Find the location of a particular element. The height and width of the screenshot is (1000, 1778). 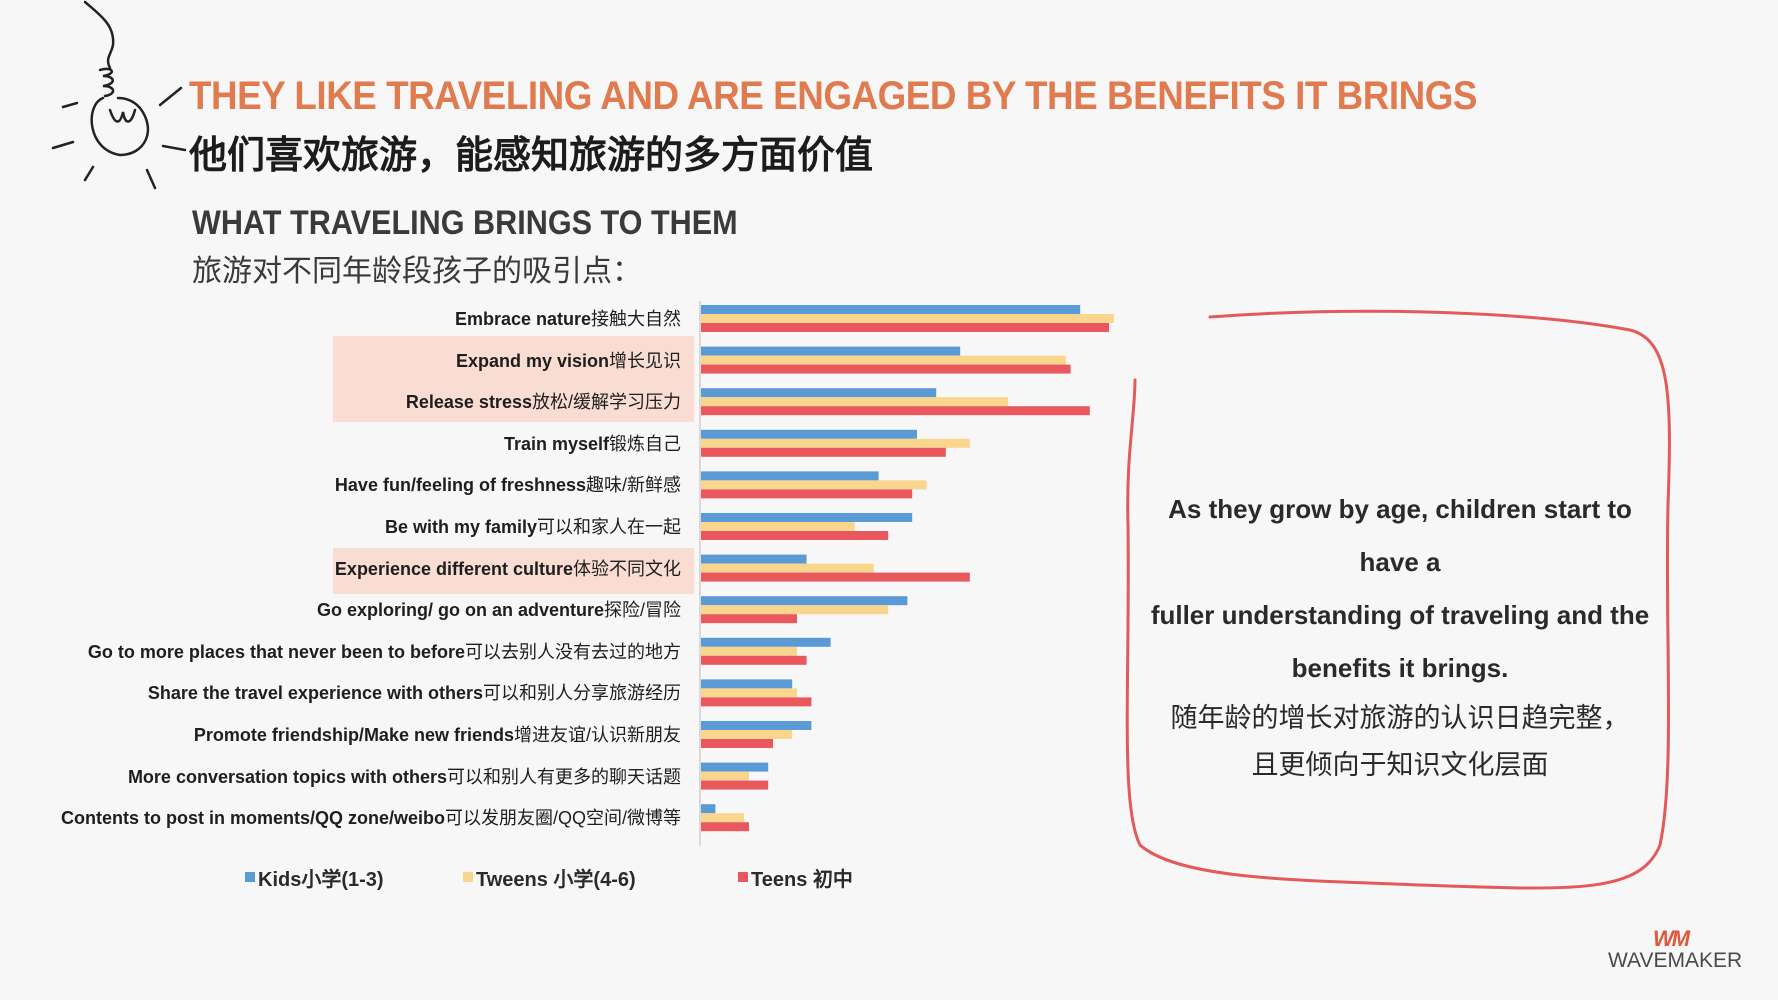

category-label: Embrace nature接触大自然 is located at coordinates (360, 319).